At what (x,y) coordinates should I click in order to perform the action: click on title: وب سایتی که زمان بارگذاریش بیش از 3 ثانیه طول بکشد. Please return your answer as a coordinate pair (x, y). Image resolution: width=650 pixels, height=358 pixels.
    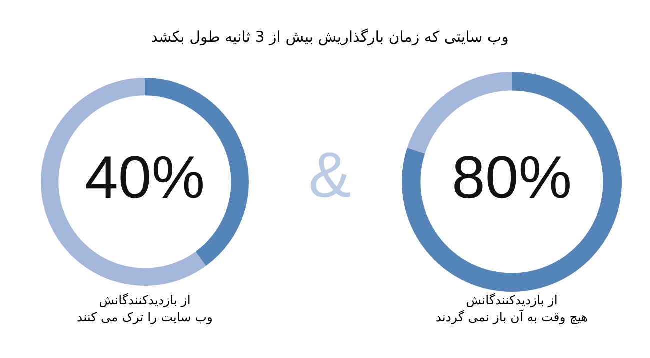
    Looking at the image, I should click on (330, 37).